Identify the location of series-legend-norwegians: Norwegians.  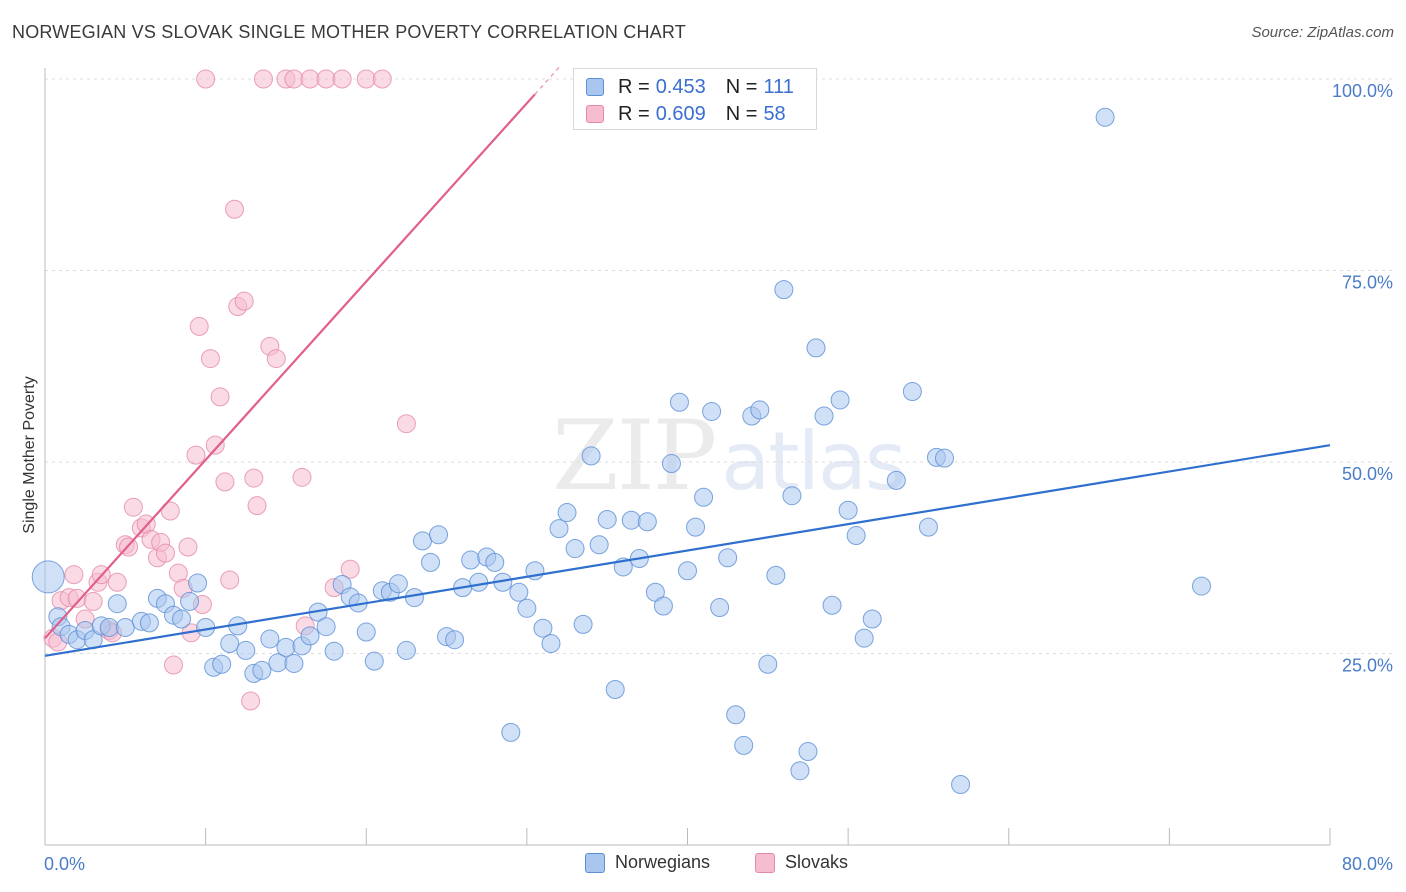
(647, 862).